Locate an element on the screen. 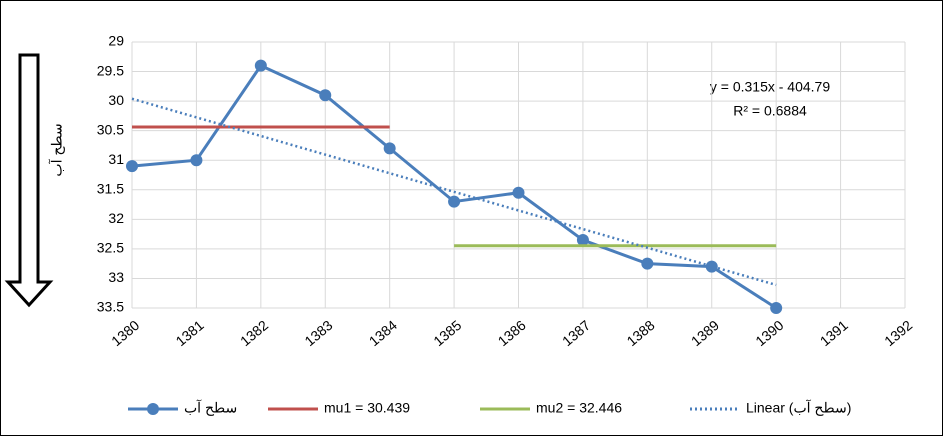 The width and height of the screenshot is (943, 436). y-tick-label: 30 is located at coordinates (116, 100).